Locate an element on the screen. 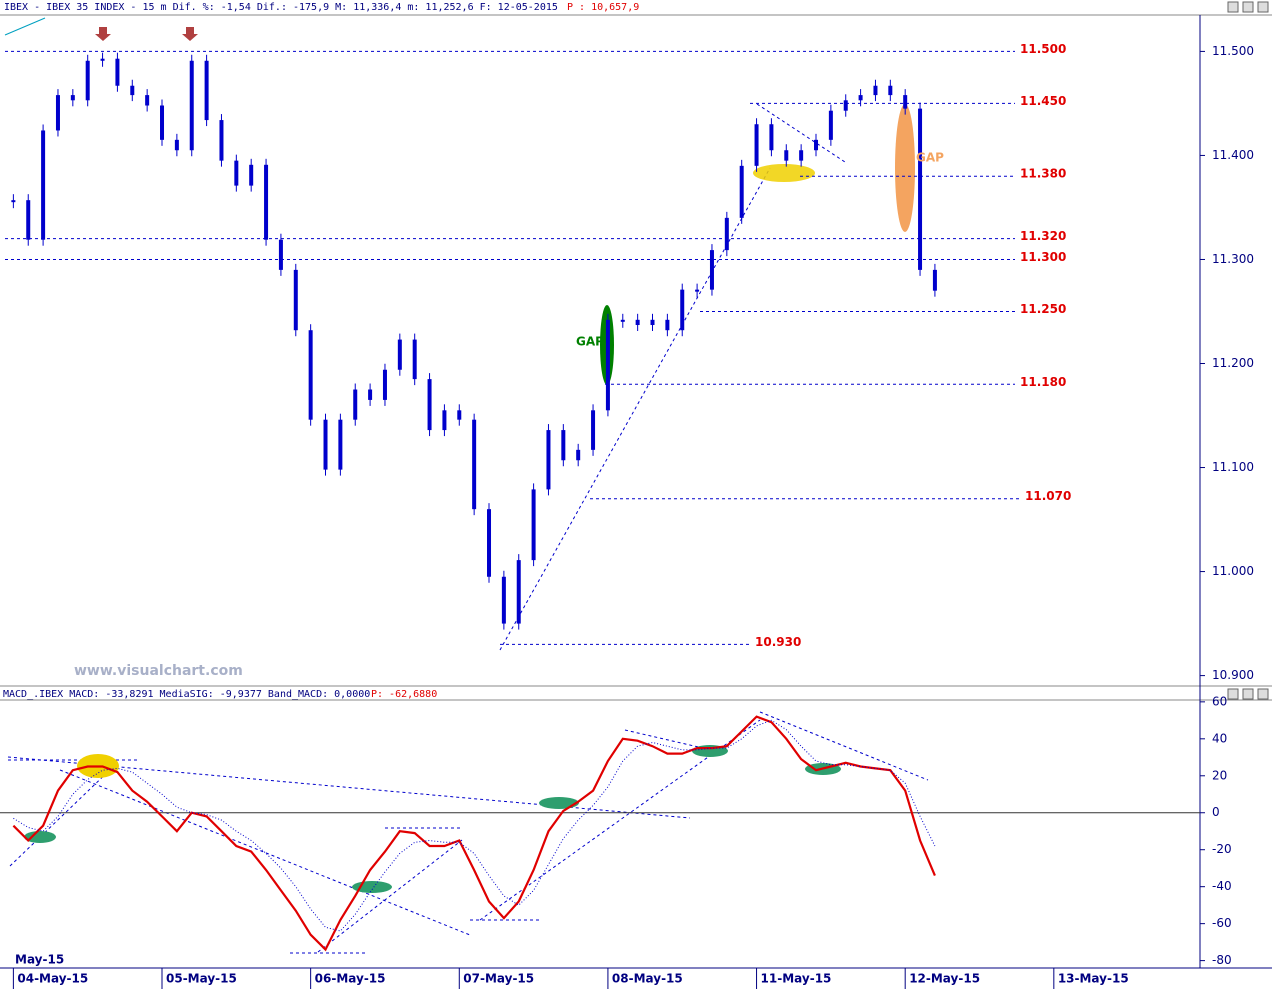  y-tick-label: 40 is located at coordinates (1219, 738).